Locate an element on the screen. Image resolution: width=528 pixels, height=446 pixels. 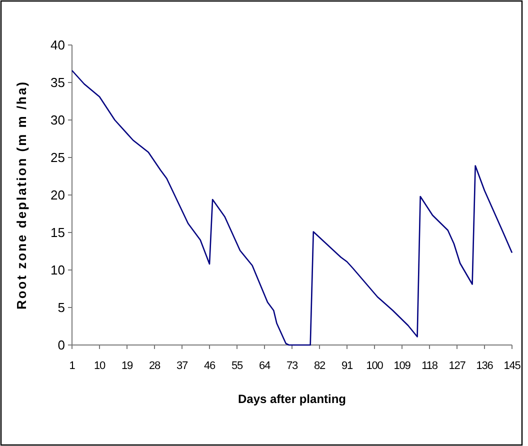
x-tick-label: 100 is located at coordinates (375, 366).